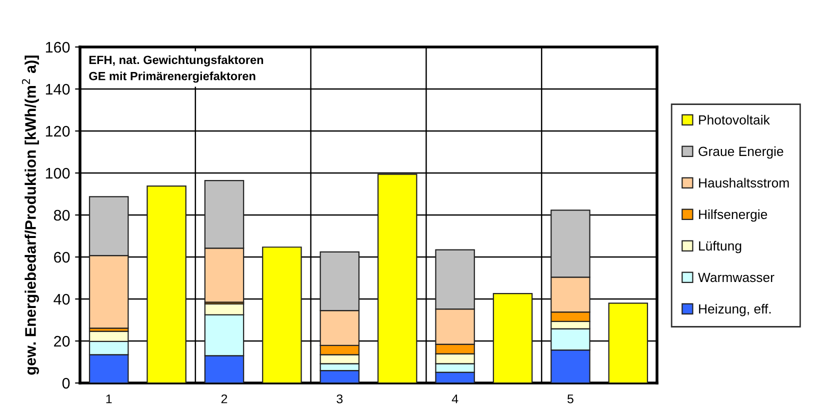  What do you see at coordinates (735, 310) in the screenshot?
I see `legend-label: Heizung, eff.` at bounding box center [735, 310].